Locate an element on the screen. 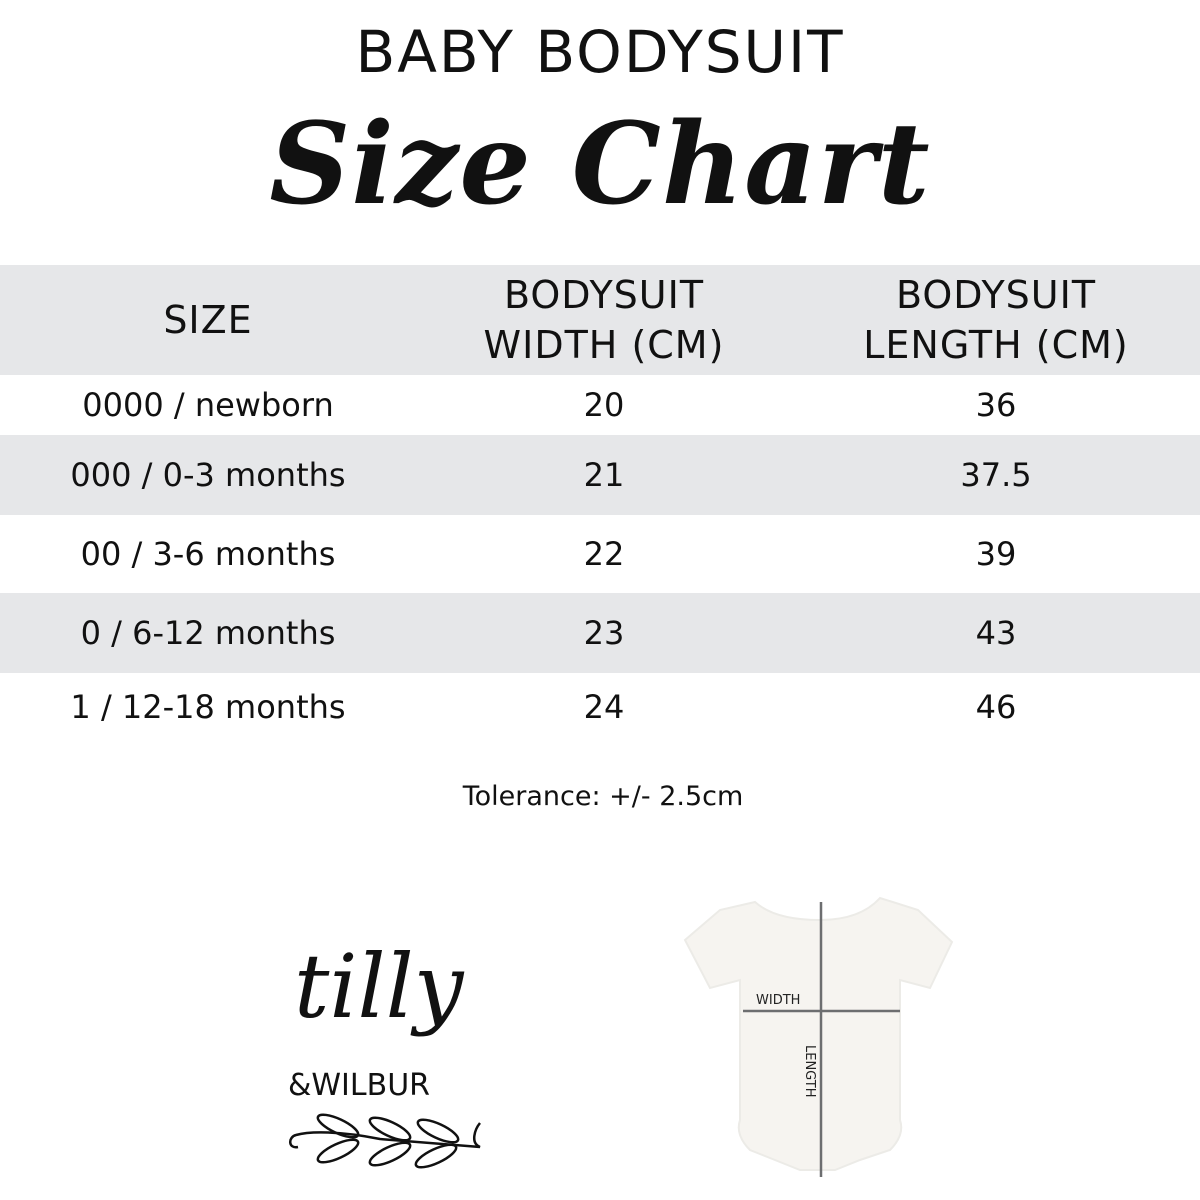 Image resolution: width=1200 pixels, height=1200 pixels. cell-width: 24 is located at coordinates (604, 707).